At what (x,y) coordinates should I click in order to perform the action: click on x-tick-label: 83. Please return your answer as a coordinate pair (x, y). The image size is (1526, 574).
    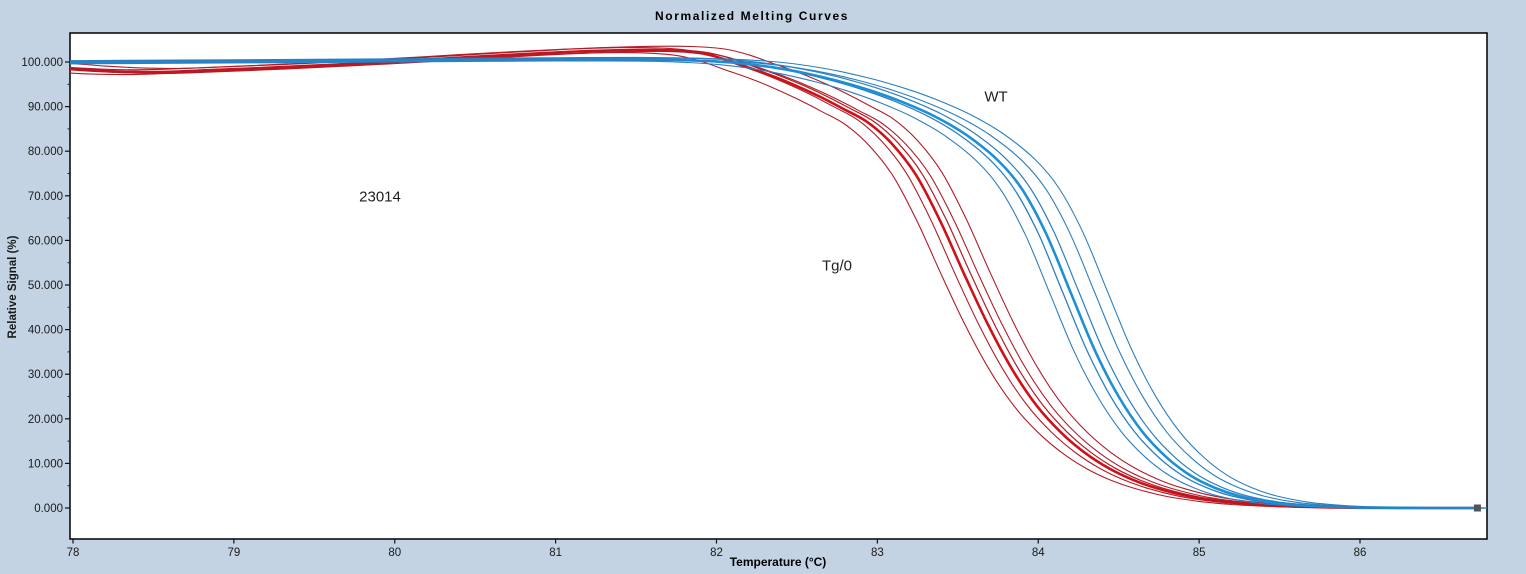
    Looking at the image, I should click on (877, 553).